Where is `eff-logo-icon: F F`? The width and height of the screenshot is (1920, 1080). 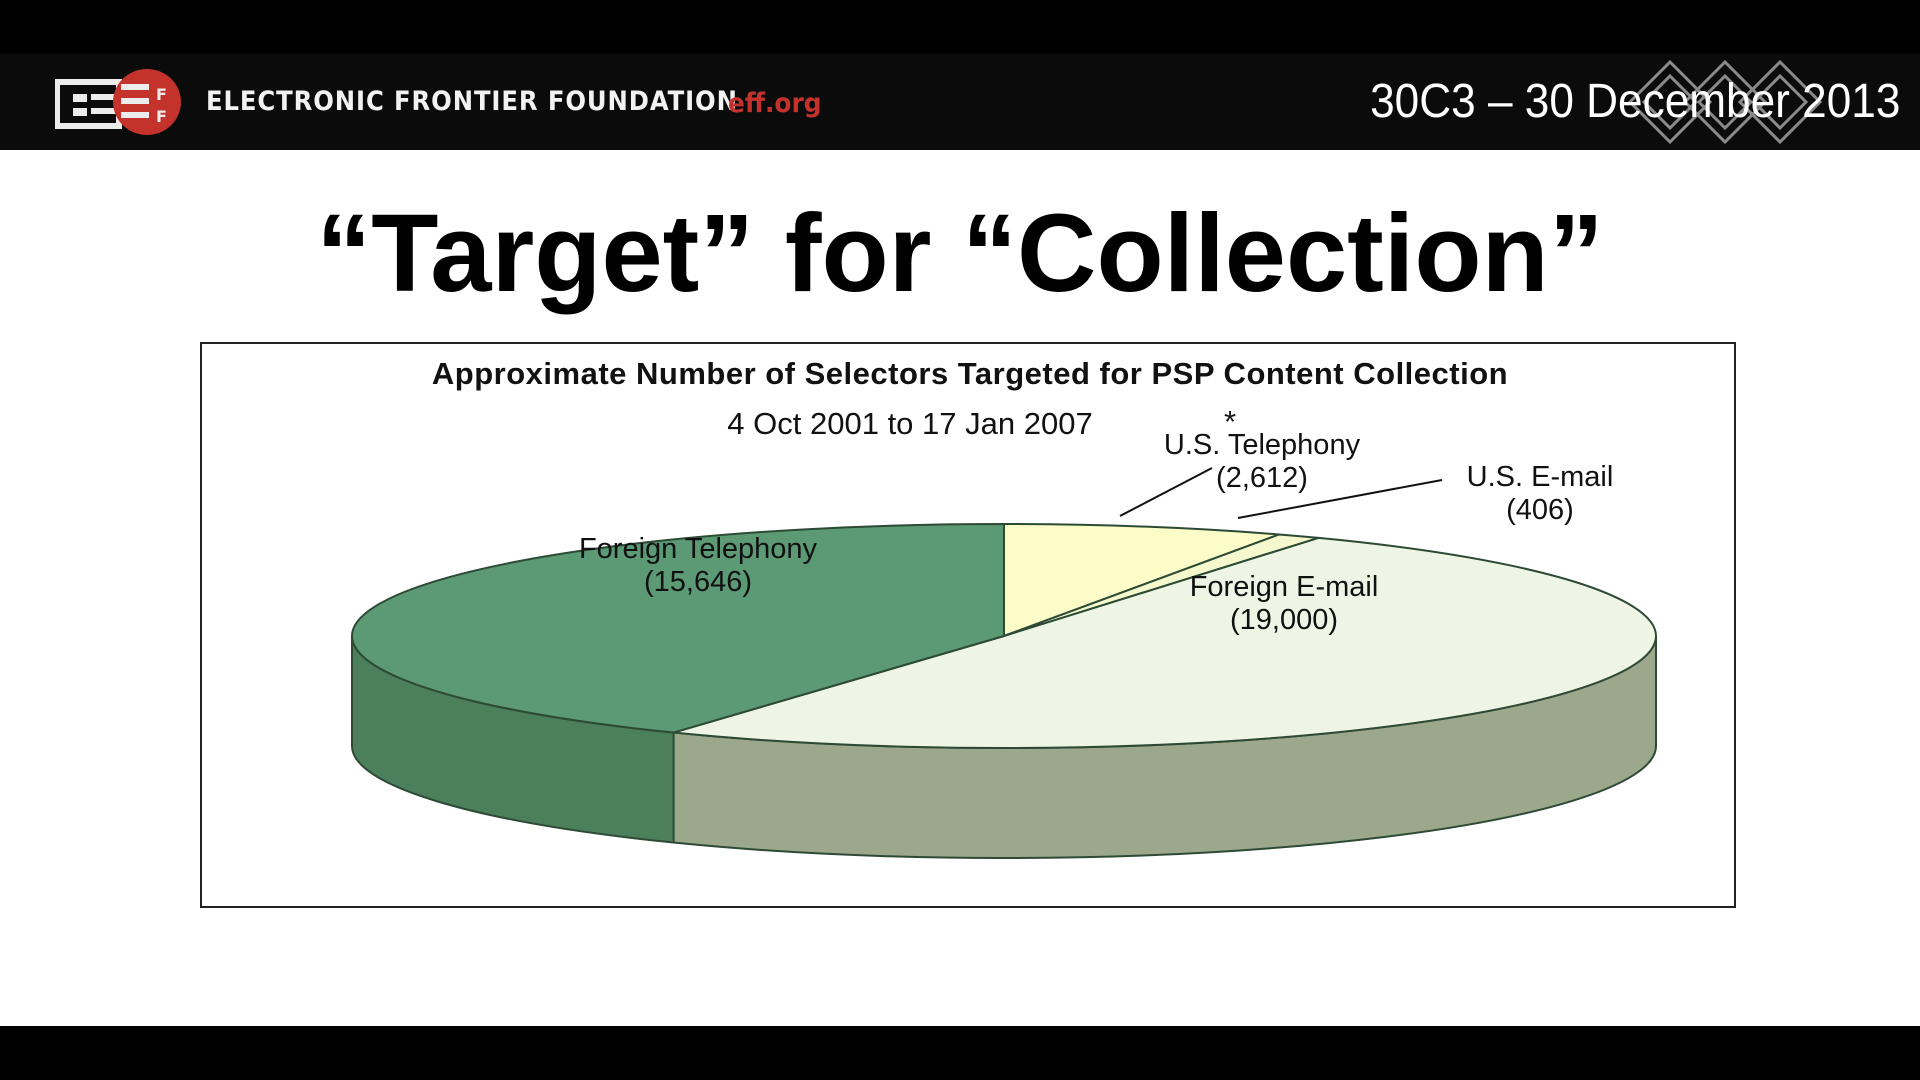 eff-logo-icon: F F is located at coordinates (118, 102).